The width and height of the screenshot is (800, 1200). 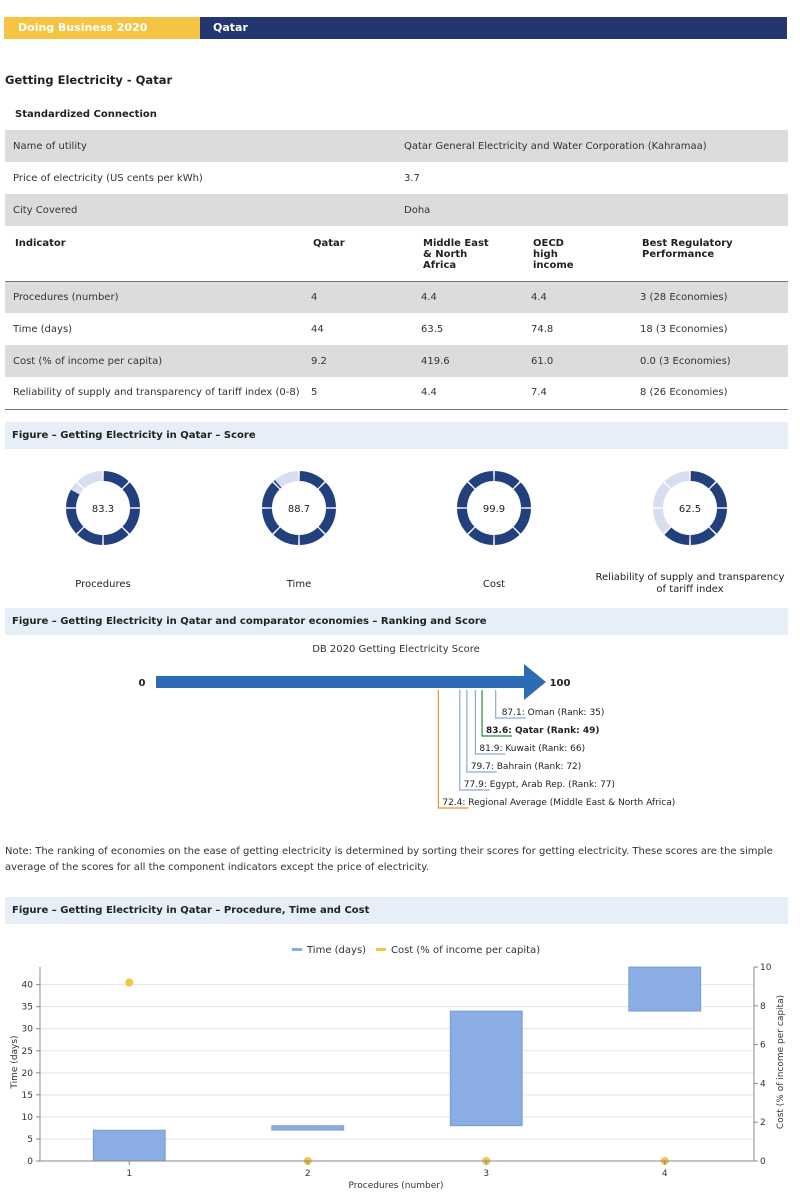 I want to click on y-axis-label: Time (days), so click(x=15, y=1062).